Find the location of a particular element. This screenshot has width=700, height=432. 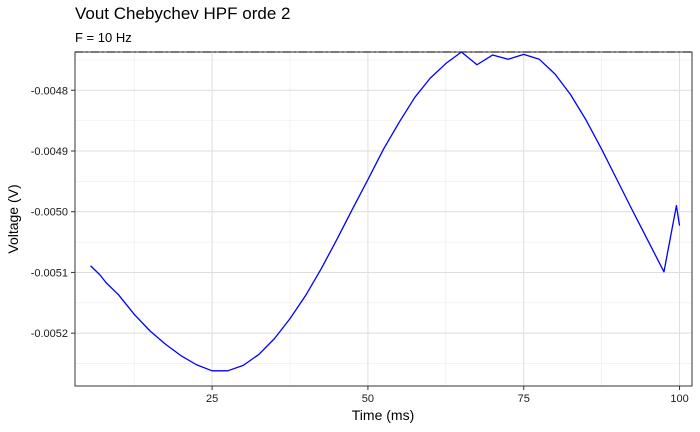

x-axis-title: Time (ms) is located at coordinates (383, 415).